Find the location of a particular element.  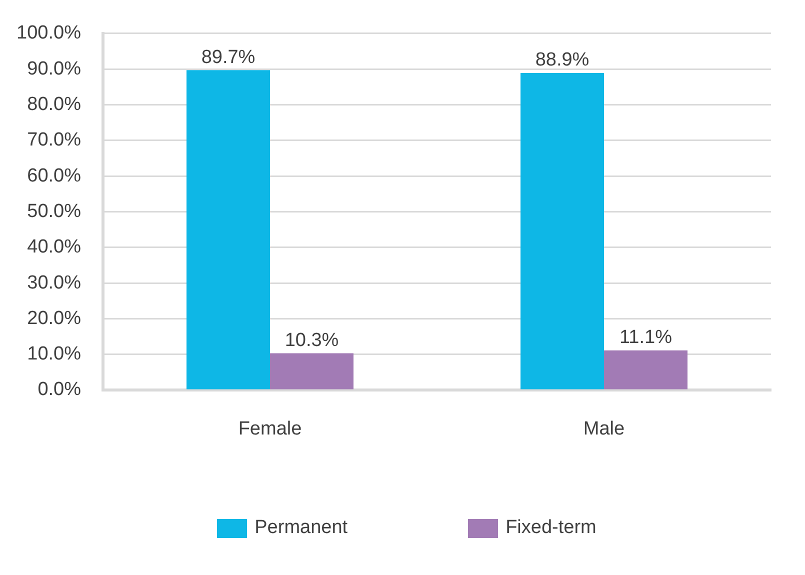

legend-label: Fixed-term is located at coordinates (551, 527).